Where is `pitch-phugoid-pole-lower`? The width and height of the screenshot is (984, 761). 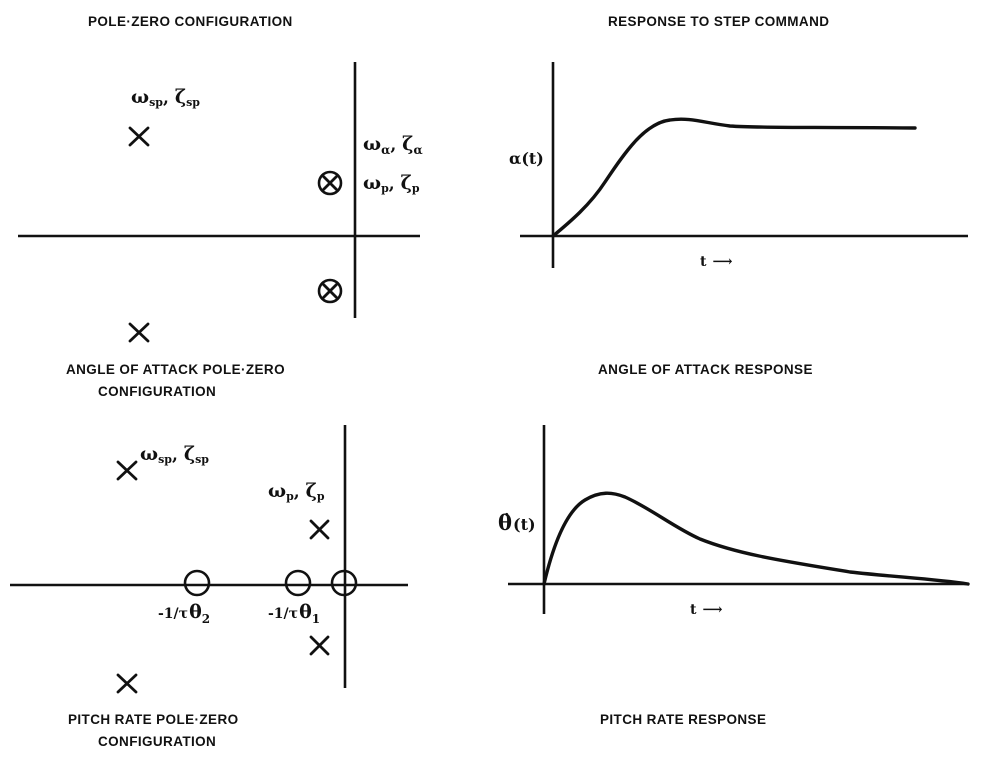
pitch-phugoid-pole-lower is located at coordinates (319, 645).